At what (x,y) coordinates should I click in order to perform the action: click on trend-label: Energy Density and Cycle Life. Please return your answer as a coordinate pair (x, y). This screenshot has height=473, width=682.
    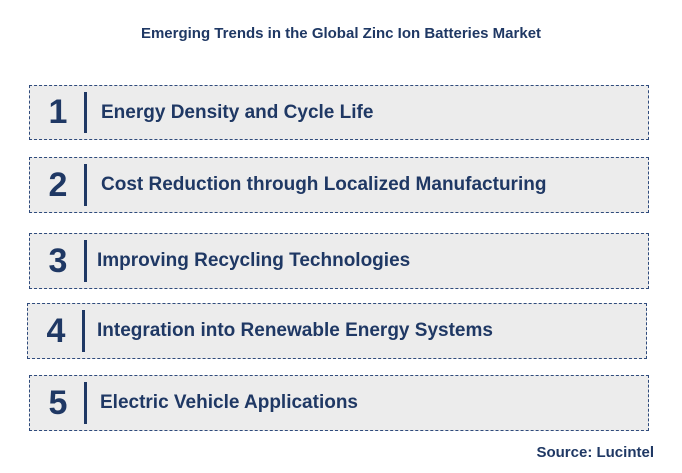
    Looking at the image, I should click on (237, 112).